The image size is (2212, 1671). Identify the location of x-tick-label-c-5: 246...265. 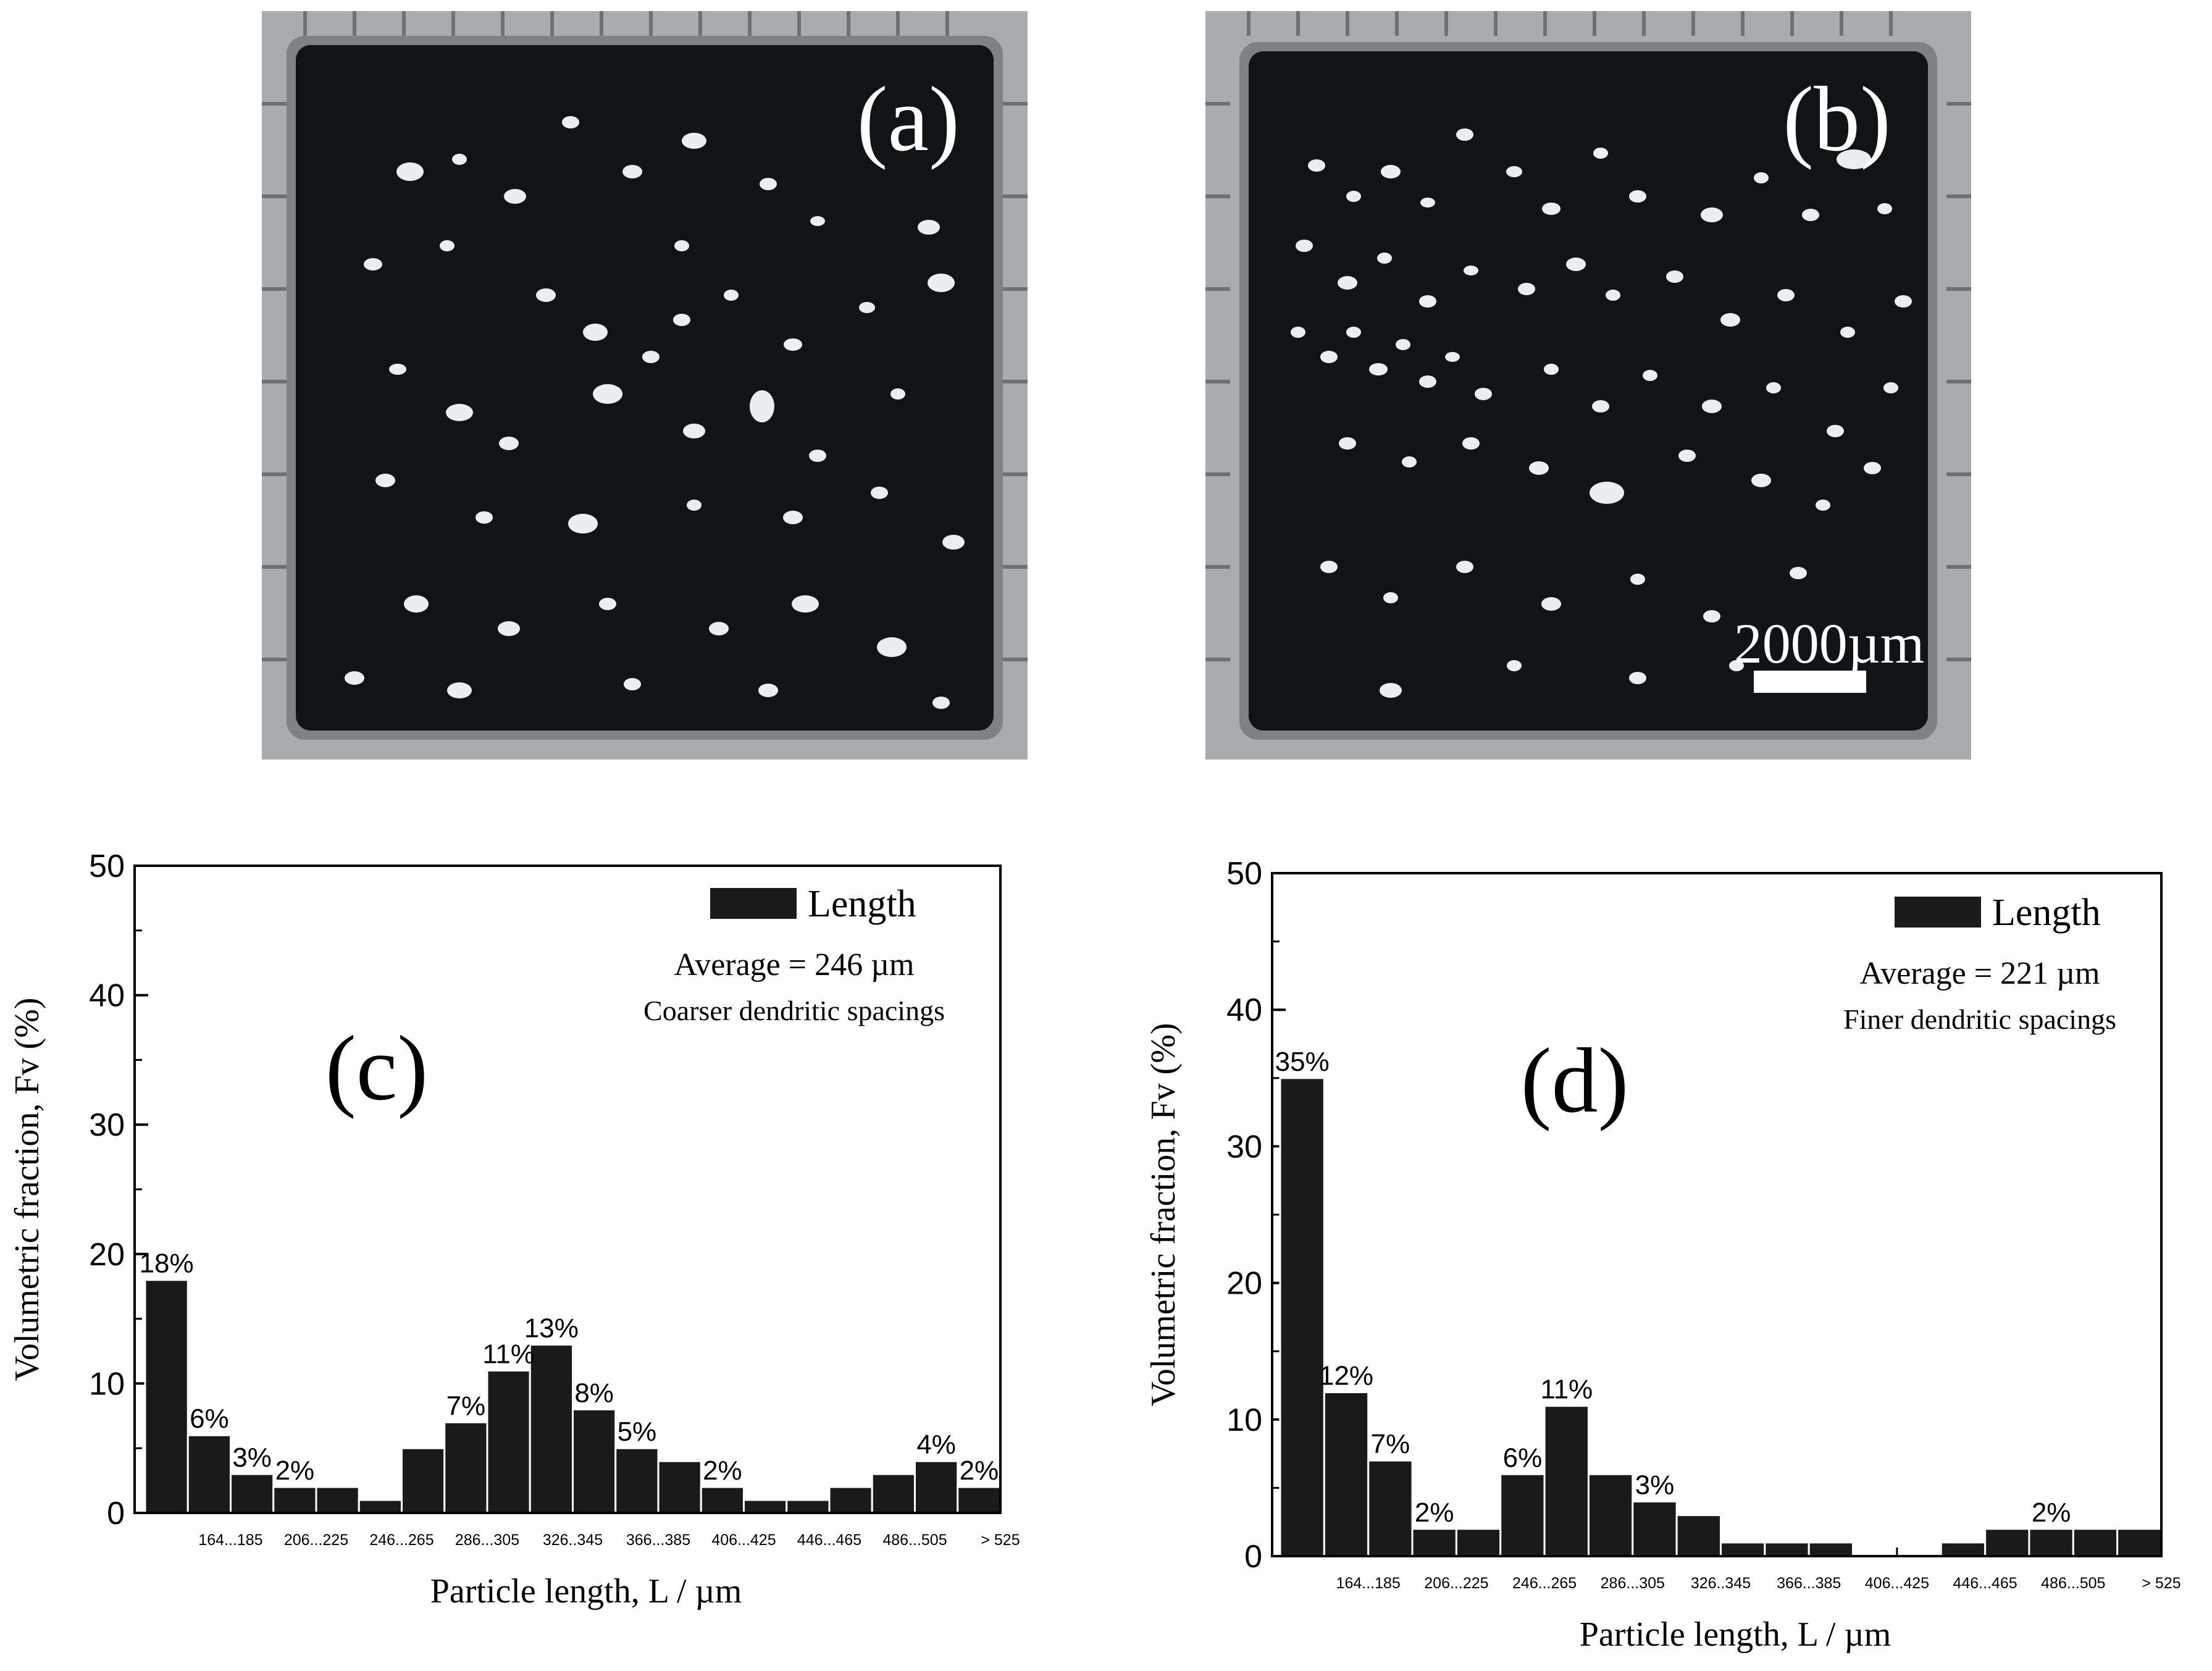
(401, 1540).